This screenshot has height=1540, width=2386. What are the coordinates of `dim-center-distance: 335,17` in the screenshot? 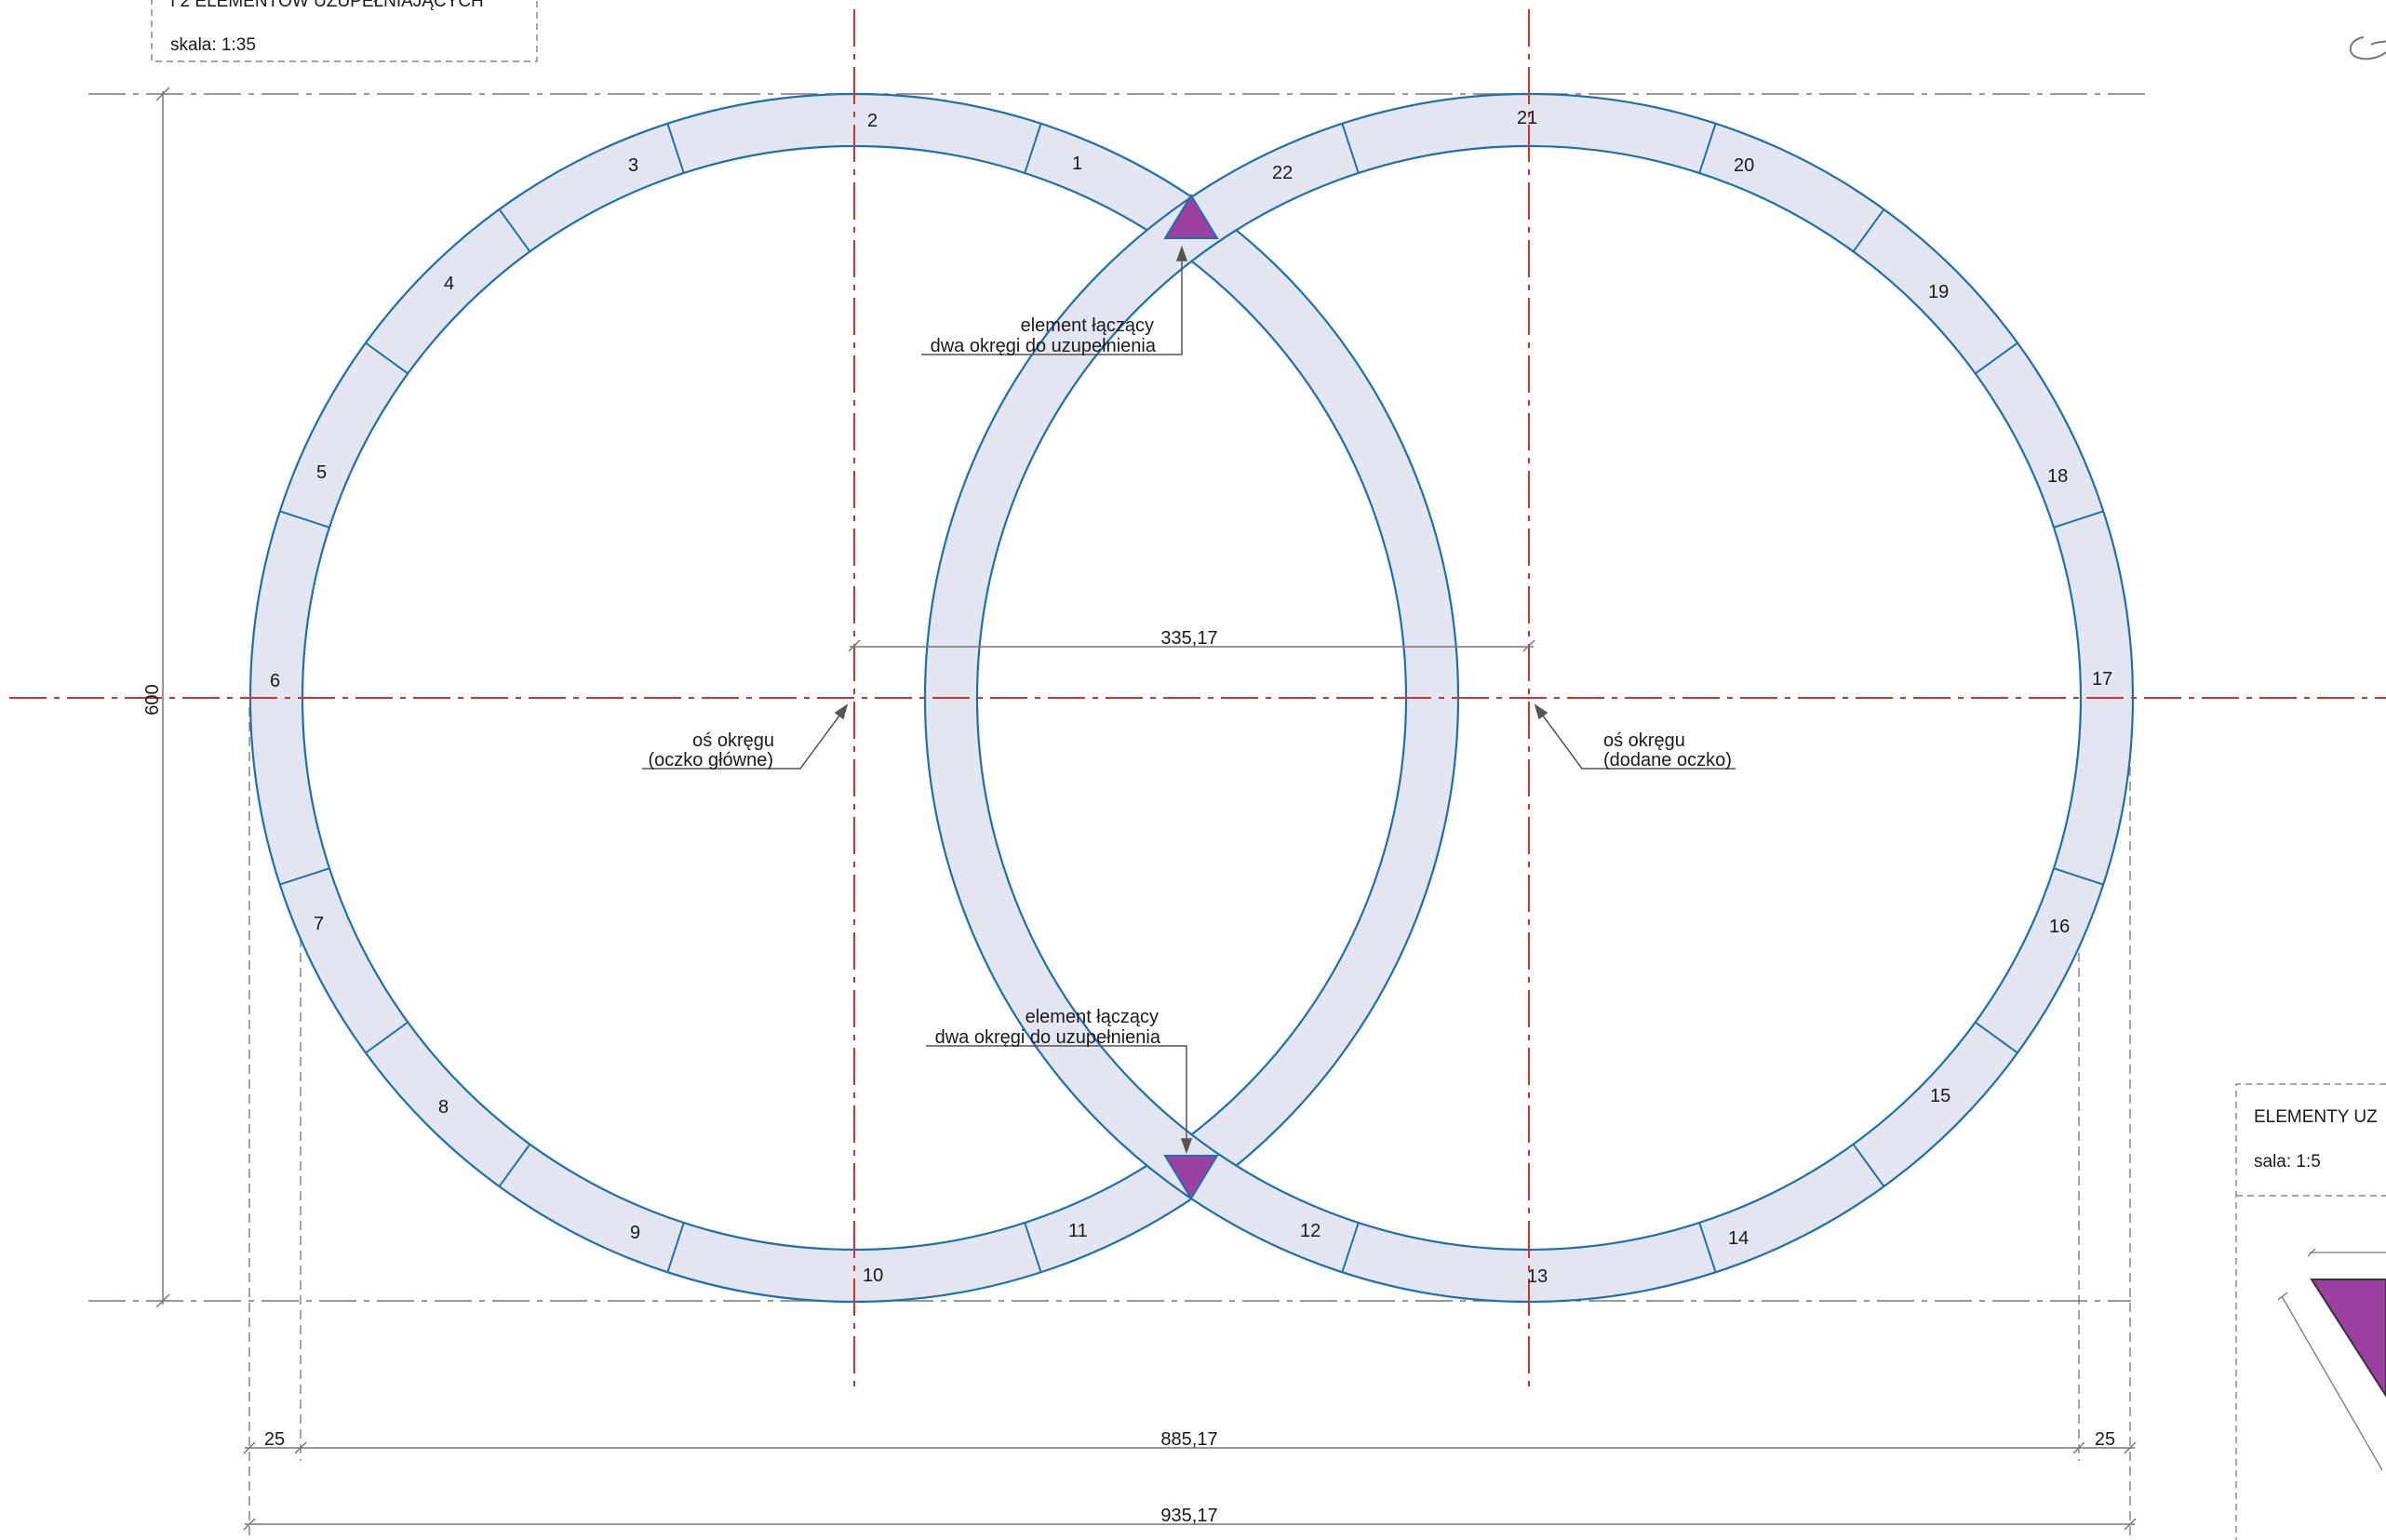 It's located at (1188, 638).